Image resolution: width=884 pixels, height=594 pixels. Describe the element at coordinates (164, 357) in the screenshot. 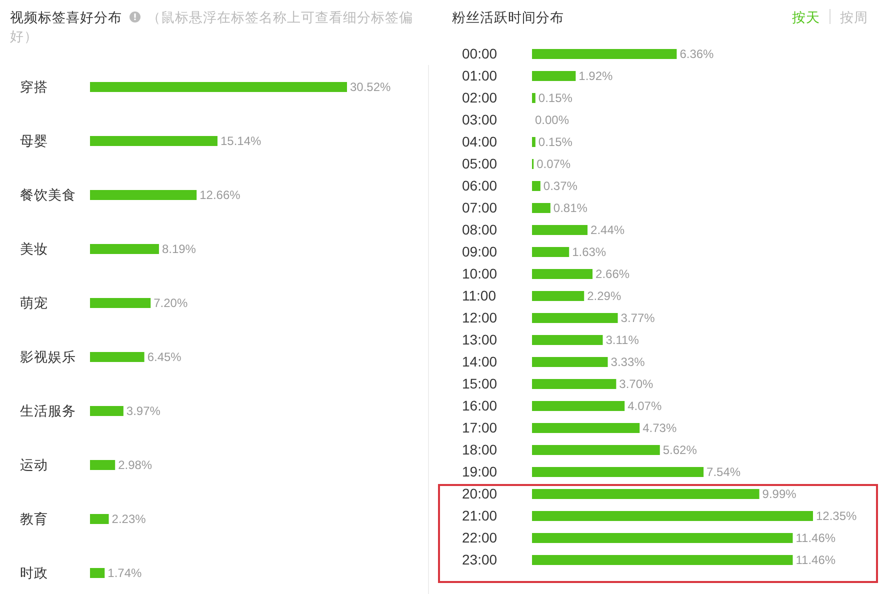

I see `data-label: 6.45%` at that location.